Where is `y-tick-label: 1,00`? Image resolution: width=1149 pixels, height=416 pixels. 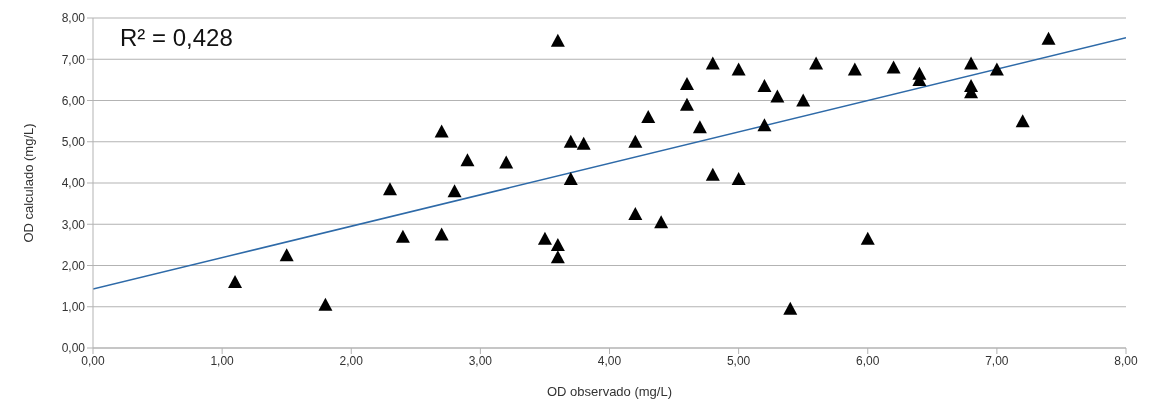 y-tick-label: 1,00 is located at coordinates (73, 307).